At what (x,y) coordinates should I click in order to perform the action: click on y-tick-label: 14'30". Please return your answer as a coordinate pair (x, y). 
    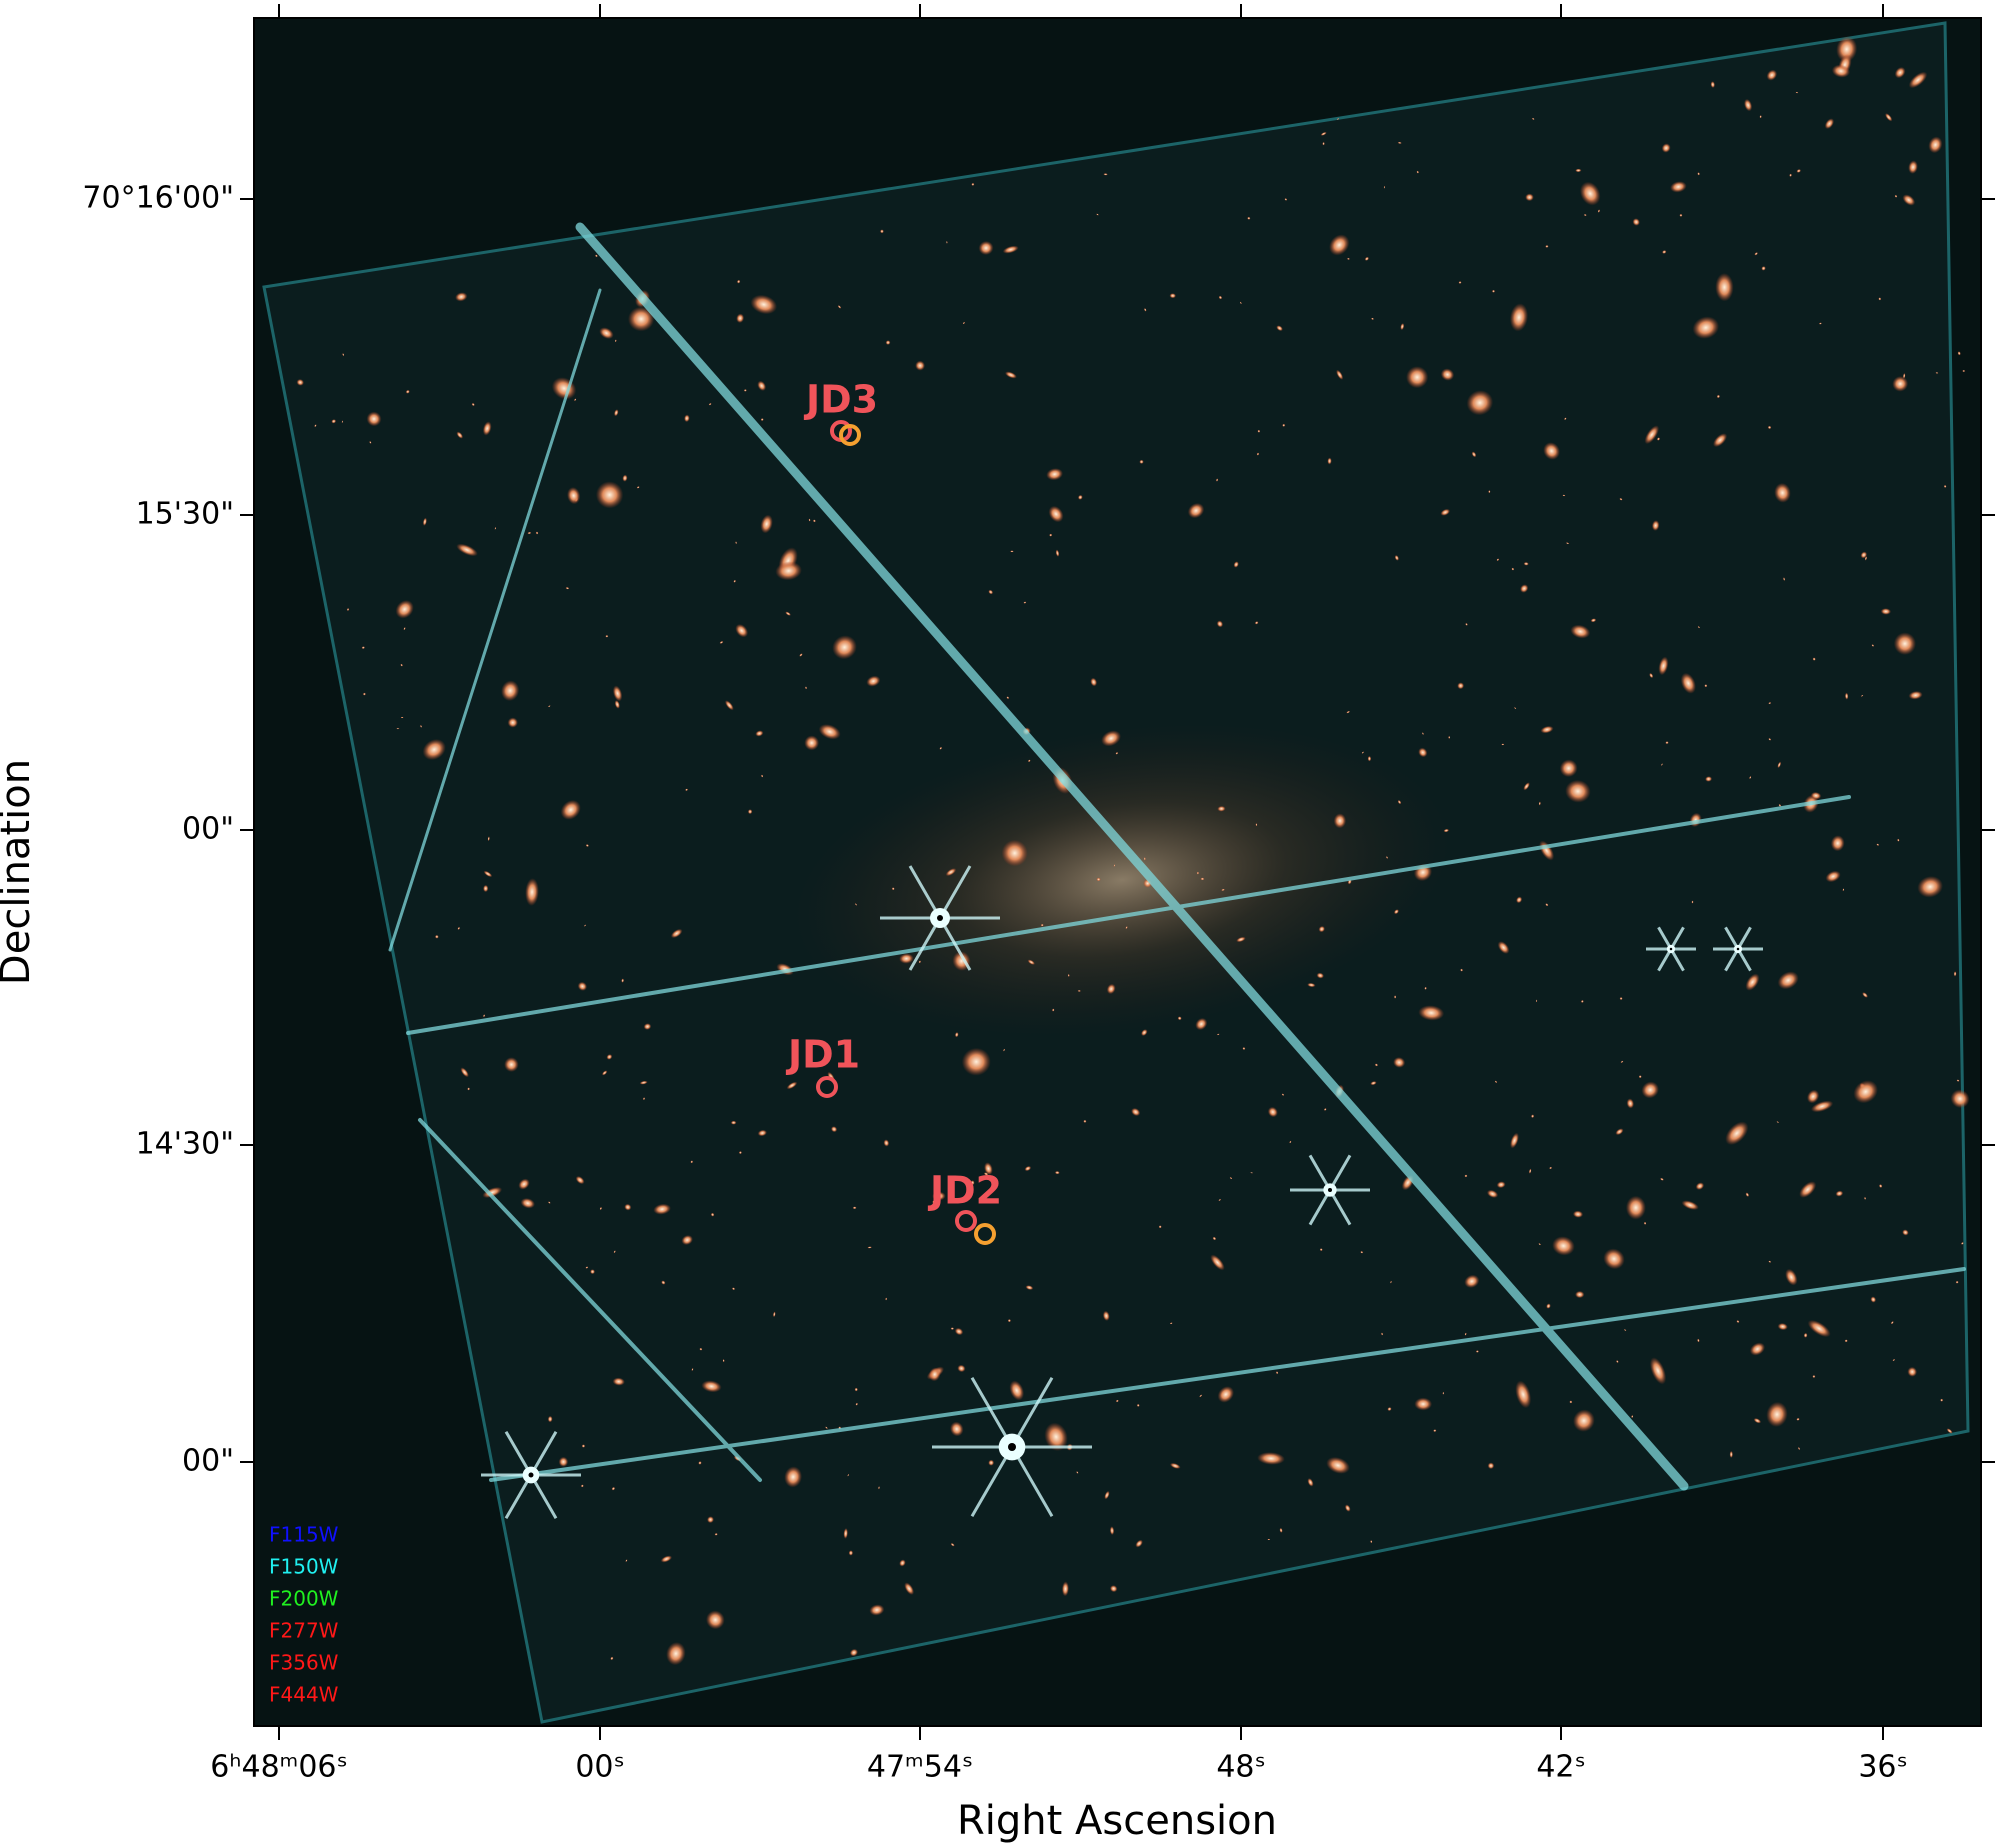
    Looking at the image, I should click on (185, 1144).